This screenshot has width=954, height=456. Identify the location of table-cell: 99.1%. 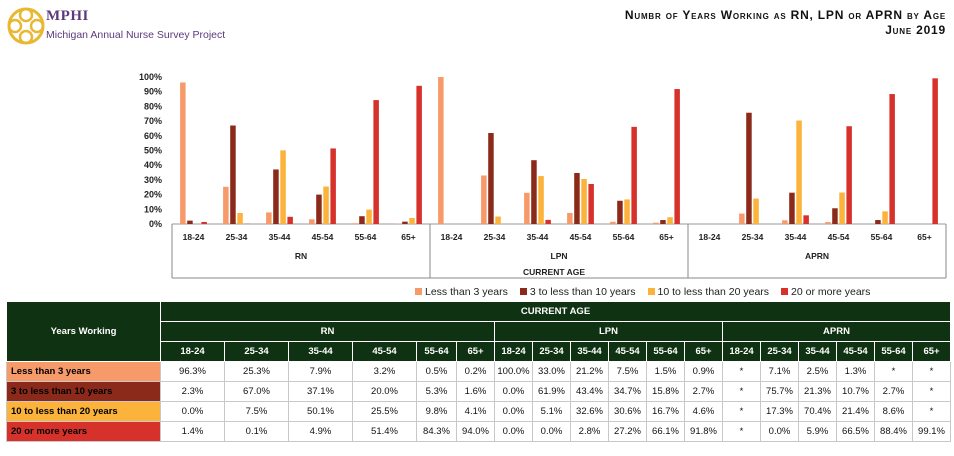
(931, 431).